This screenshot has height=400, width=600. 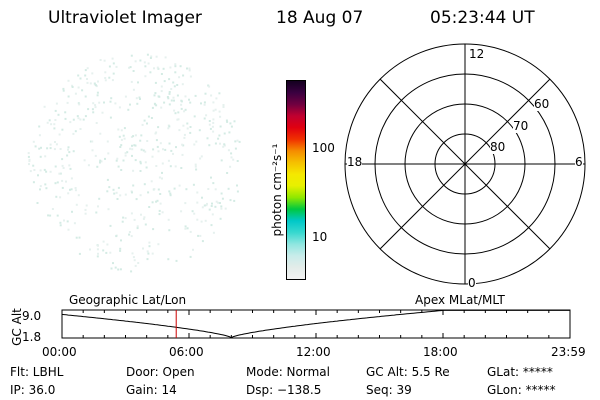 What do you see at coordinates (284, 390) in the screenshot?
I see `info-dsp: Dsp: −138.5` at bounding box center [284, 390].